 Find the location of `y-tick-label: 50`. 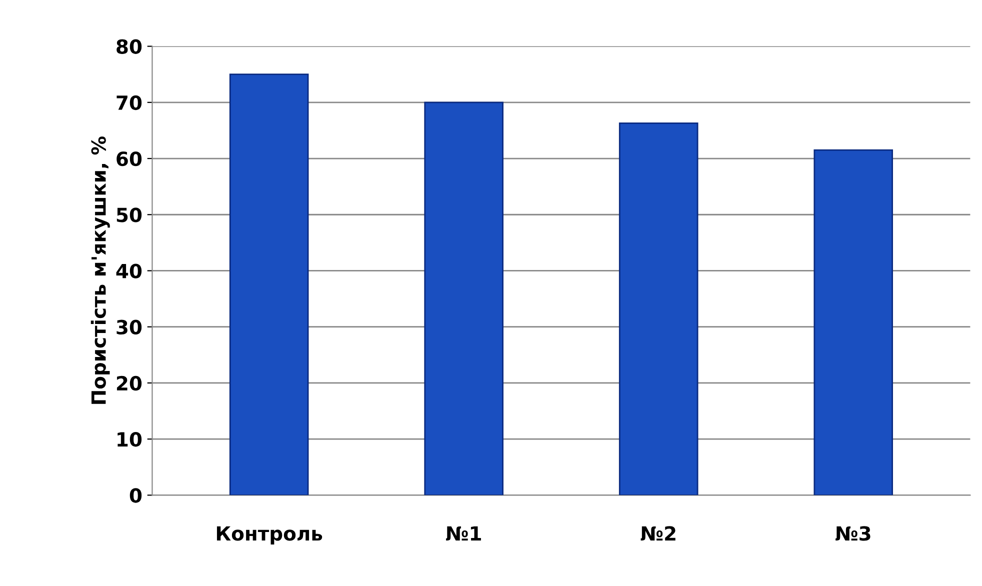

y-tick-label: 50 is located at coordinates (129, 215).